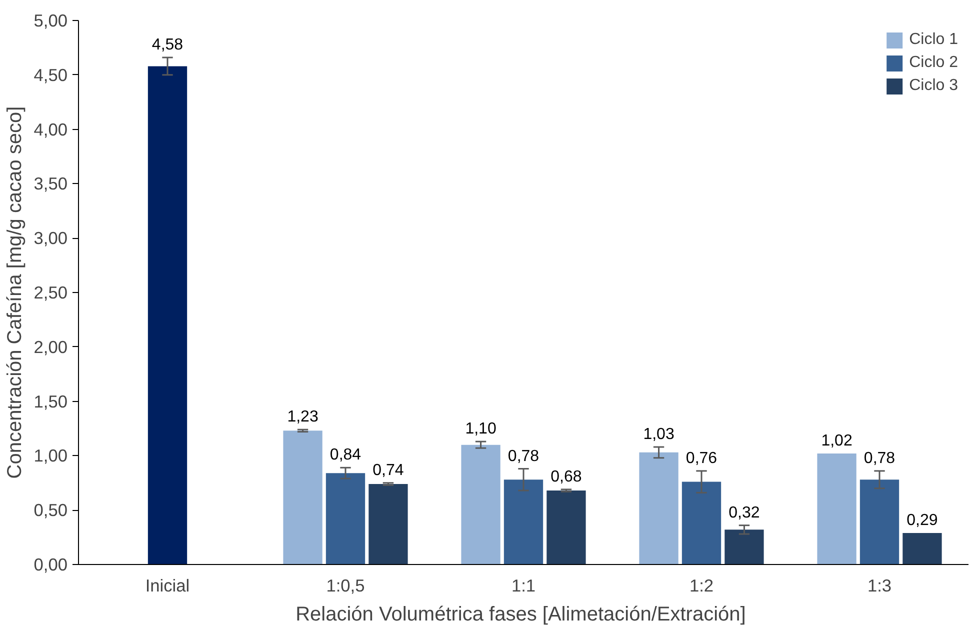 Image resolution: width=978 pixels, height=628 pixels. I want to click on data-label: 1,03, so click(658, 434).